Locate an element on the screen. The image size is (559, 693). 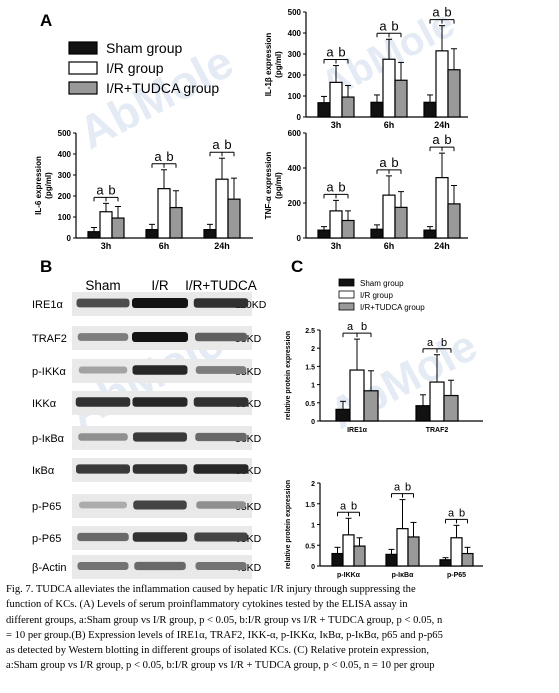
legend-panel-c: Sham group I/R group I/R+TUDCA group is located at coordinates (381, 295).